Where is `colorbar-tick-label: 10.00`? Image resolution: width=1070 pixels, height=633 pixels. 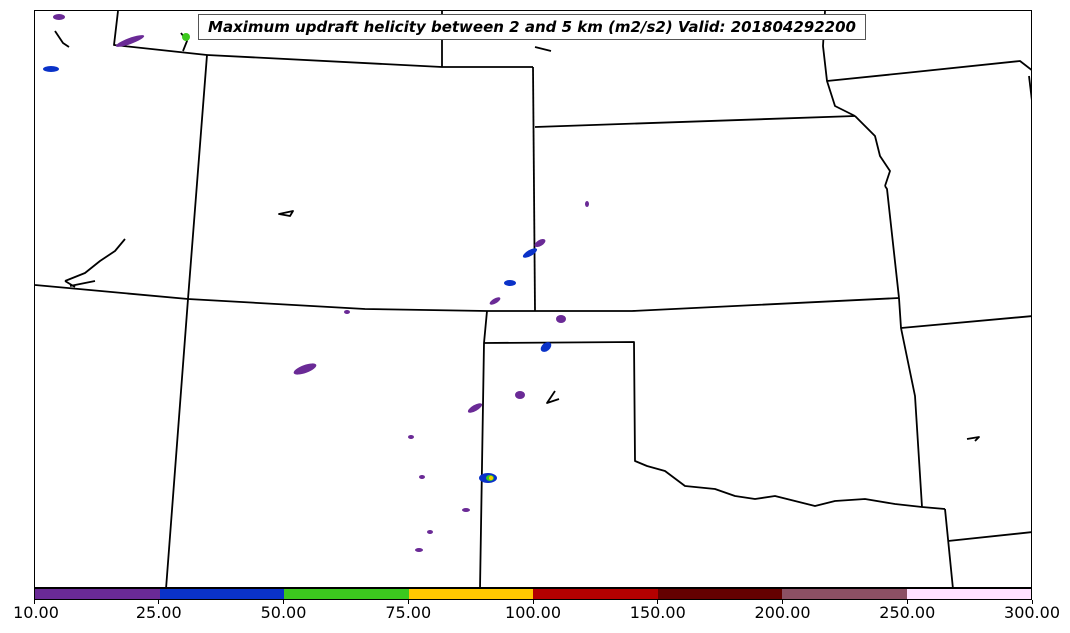 colorbar-tick-label: 10.00 is located at coordinates (36, 612).